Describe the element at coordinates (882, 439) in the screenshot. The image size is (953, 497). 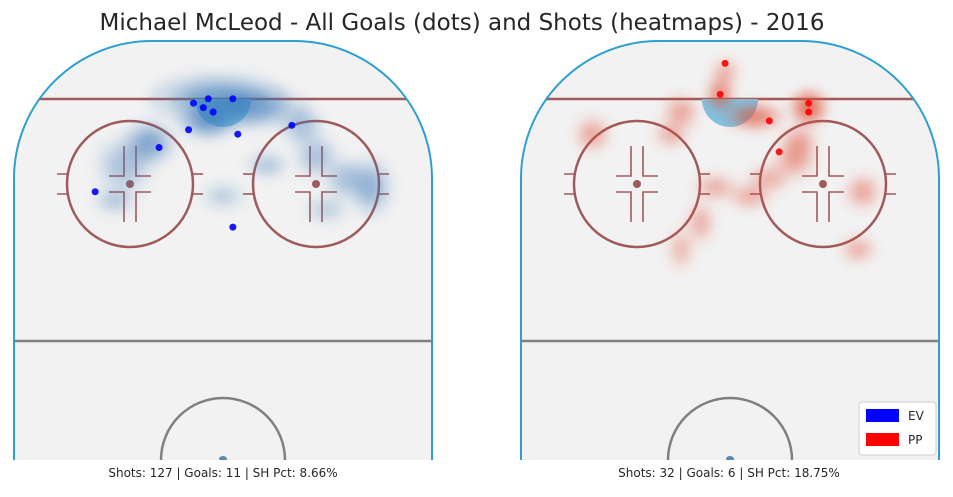
I see `legend-swatch-pp` at that location.